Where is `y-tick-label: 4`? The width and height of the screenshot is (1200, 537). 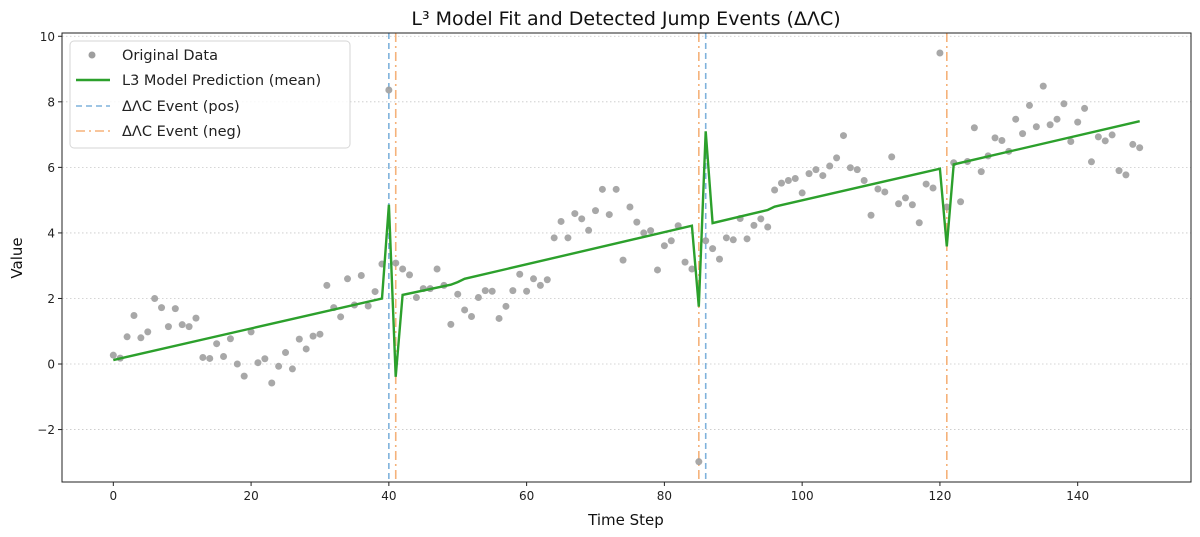
y-tick-label: 4 is located at coordinates (51, 233).